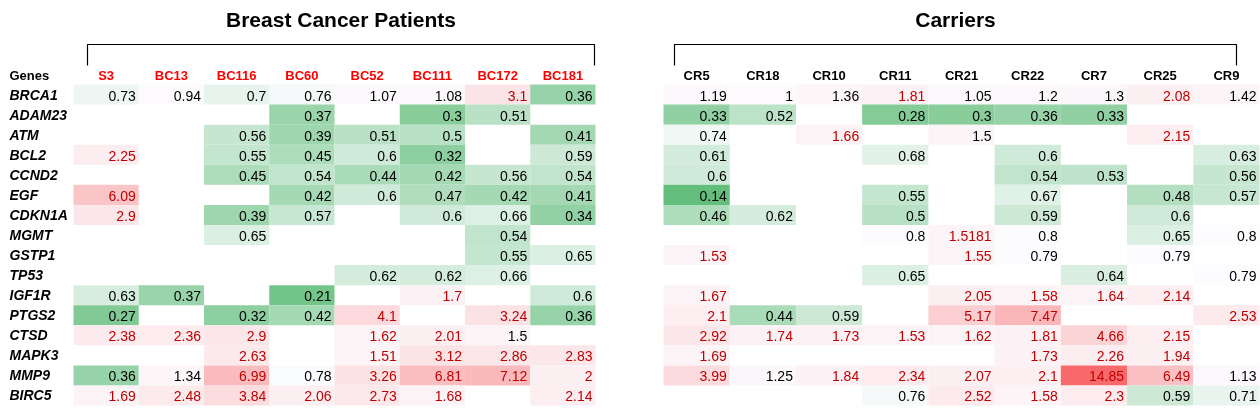  What do you see at coordinates (912, 155) in the screenshot?
I see `data-label: 0.68` at bounding box center [912, 155].